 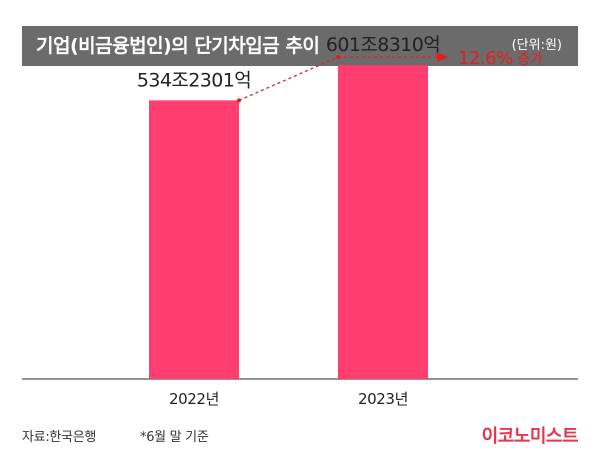 What do you see at coordinates (485, 58) in the screenshot?
I see `growth-percent: 12.6%` at bounding box center [485, 58].